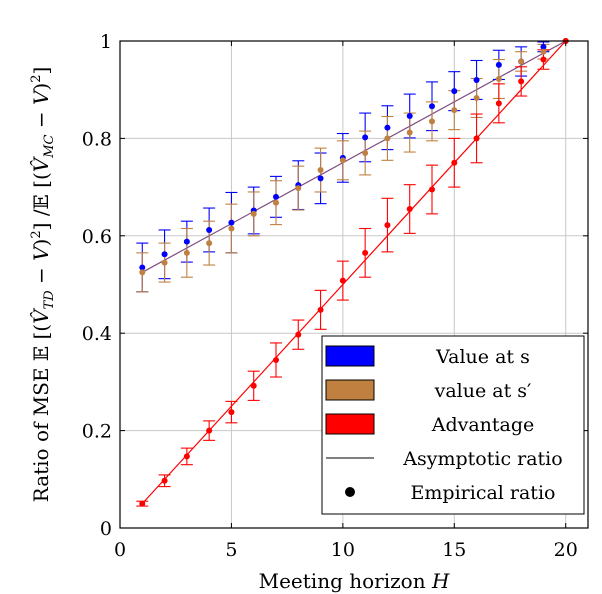 The height and width of the screenshot is (594, 602). What do you see at coordinates (482, 459) in the screenshot?
I see `legend-entry: Asymptotic ratio` at bounding box center [482, 459].